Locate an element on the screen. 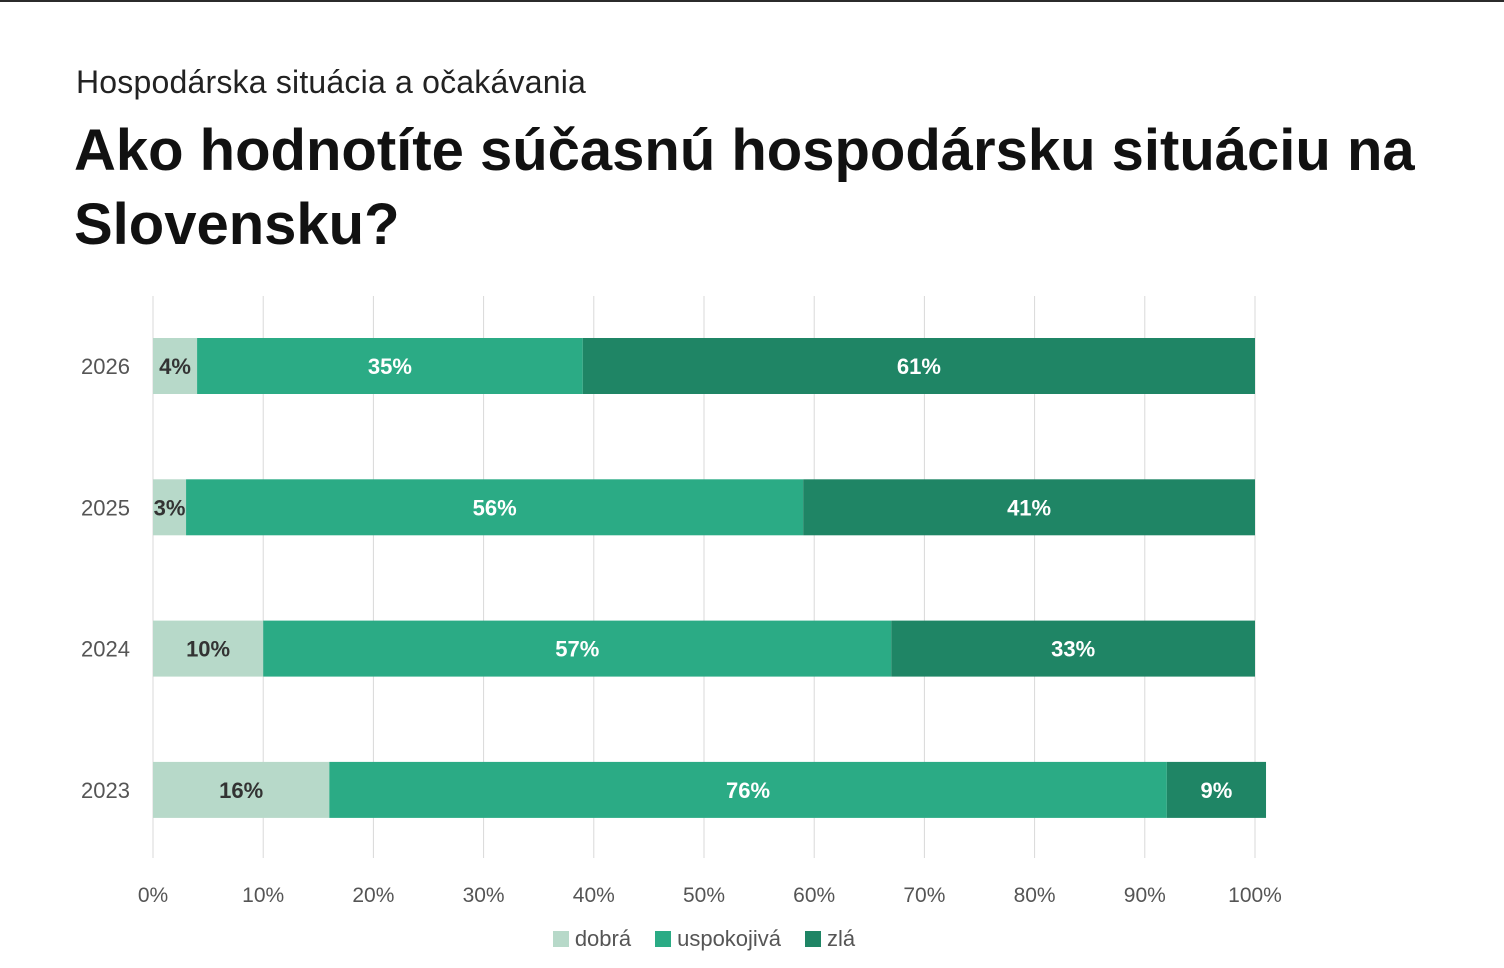 The width and height of the screenshot is (1504, 968). x-tick-label: 40% is located at coordinates (594, 895).